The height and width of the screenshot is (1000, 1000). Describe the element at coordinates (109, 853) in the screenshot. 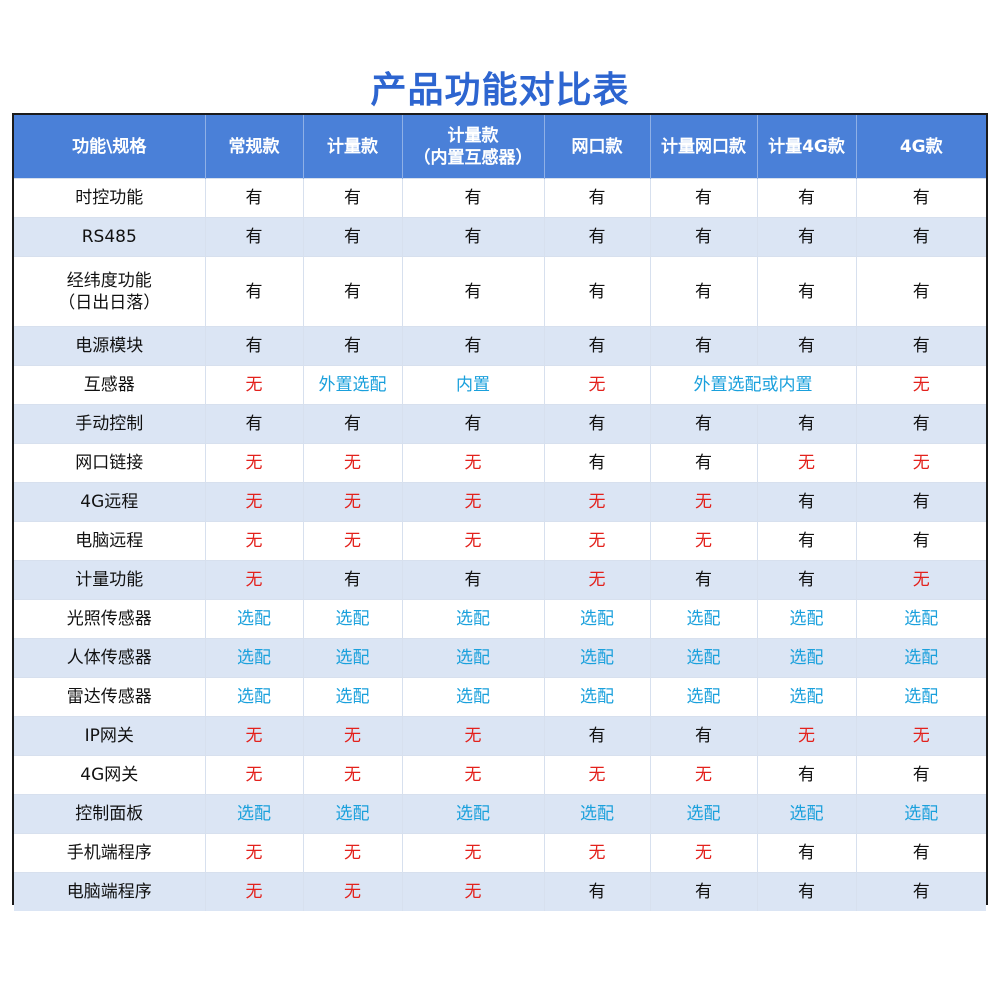

I see `feature-label: 手机端程序` at that location.